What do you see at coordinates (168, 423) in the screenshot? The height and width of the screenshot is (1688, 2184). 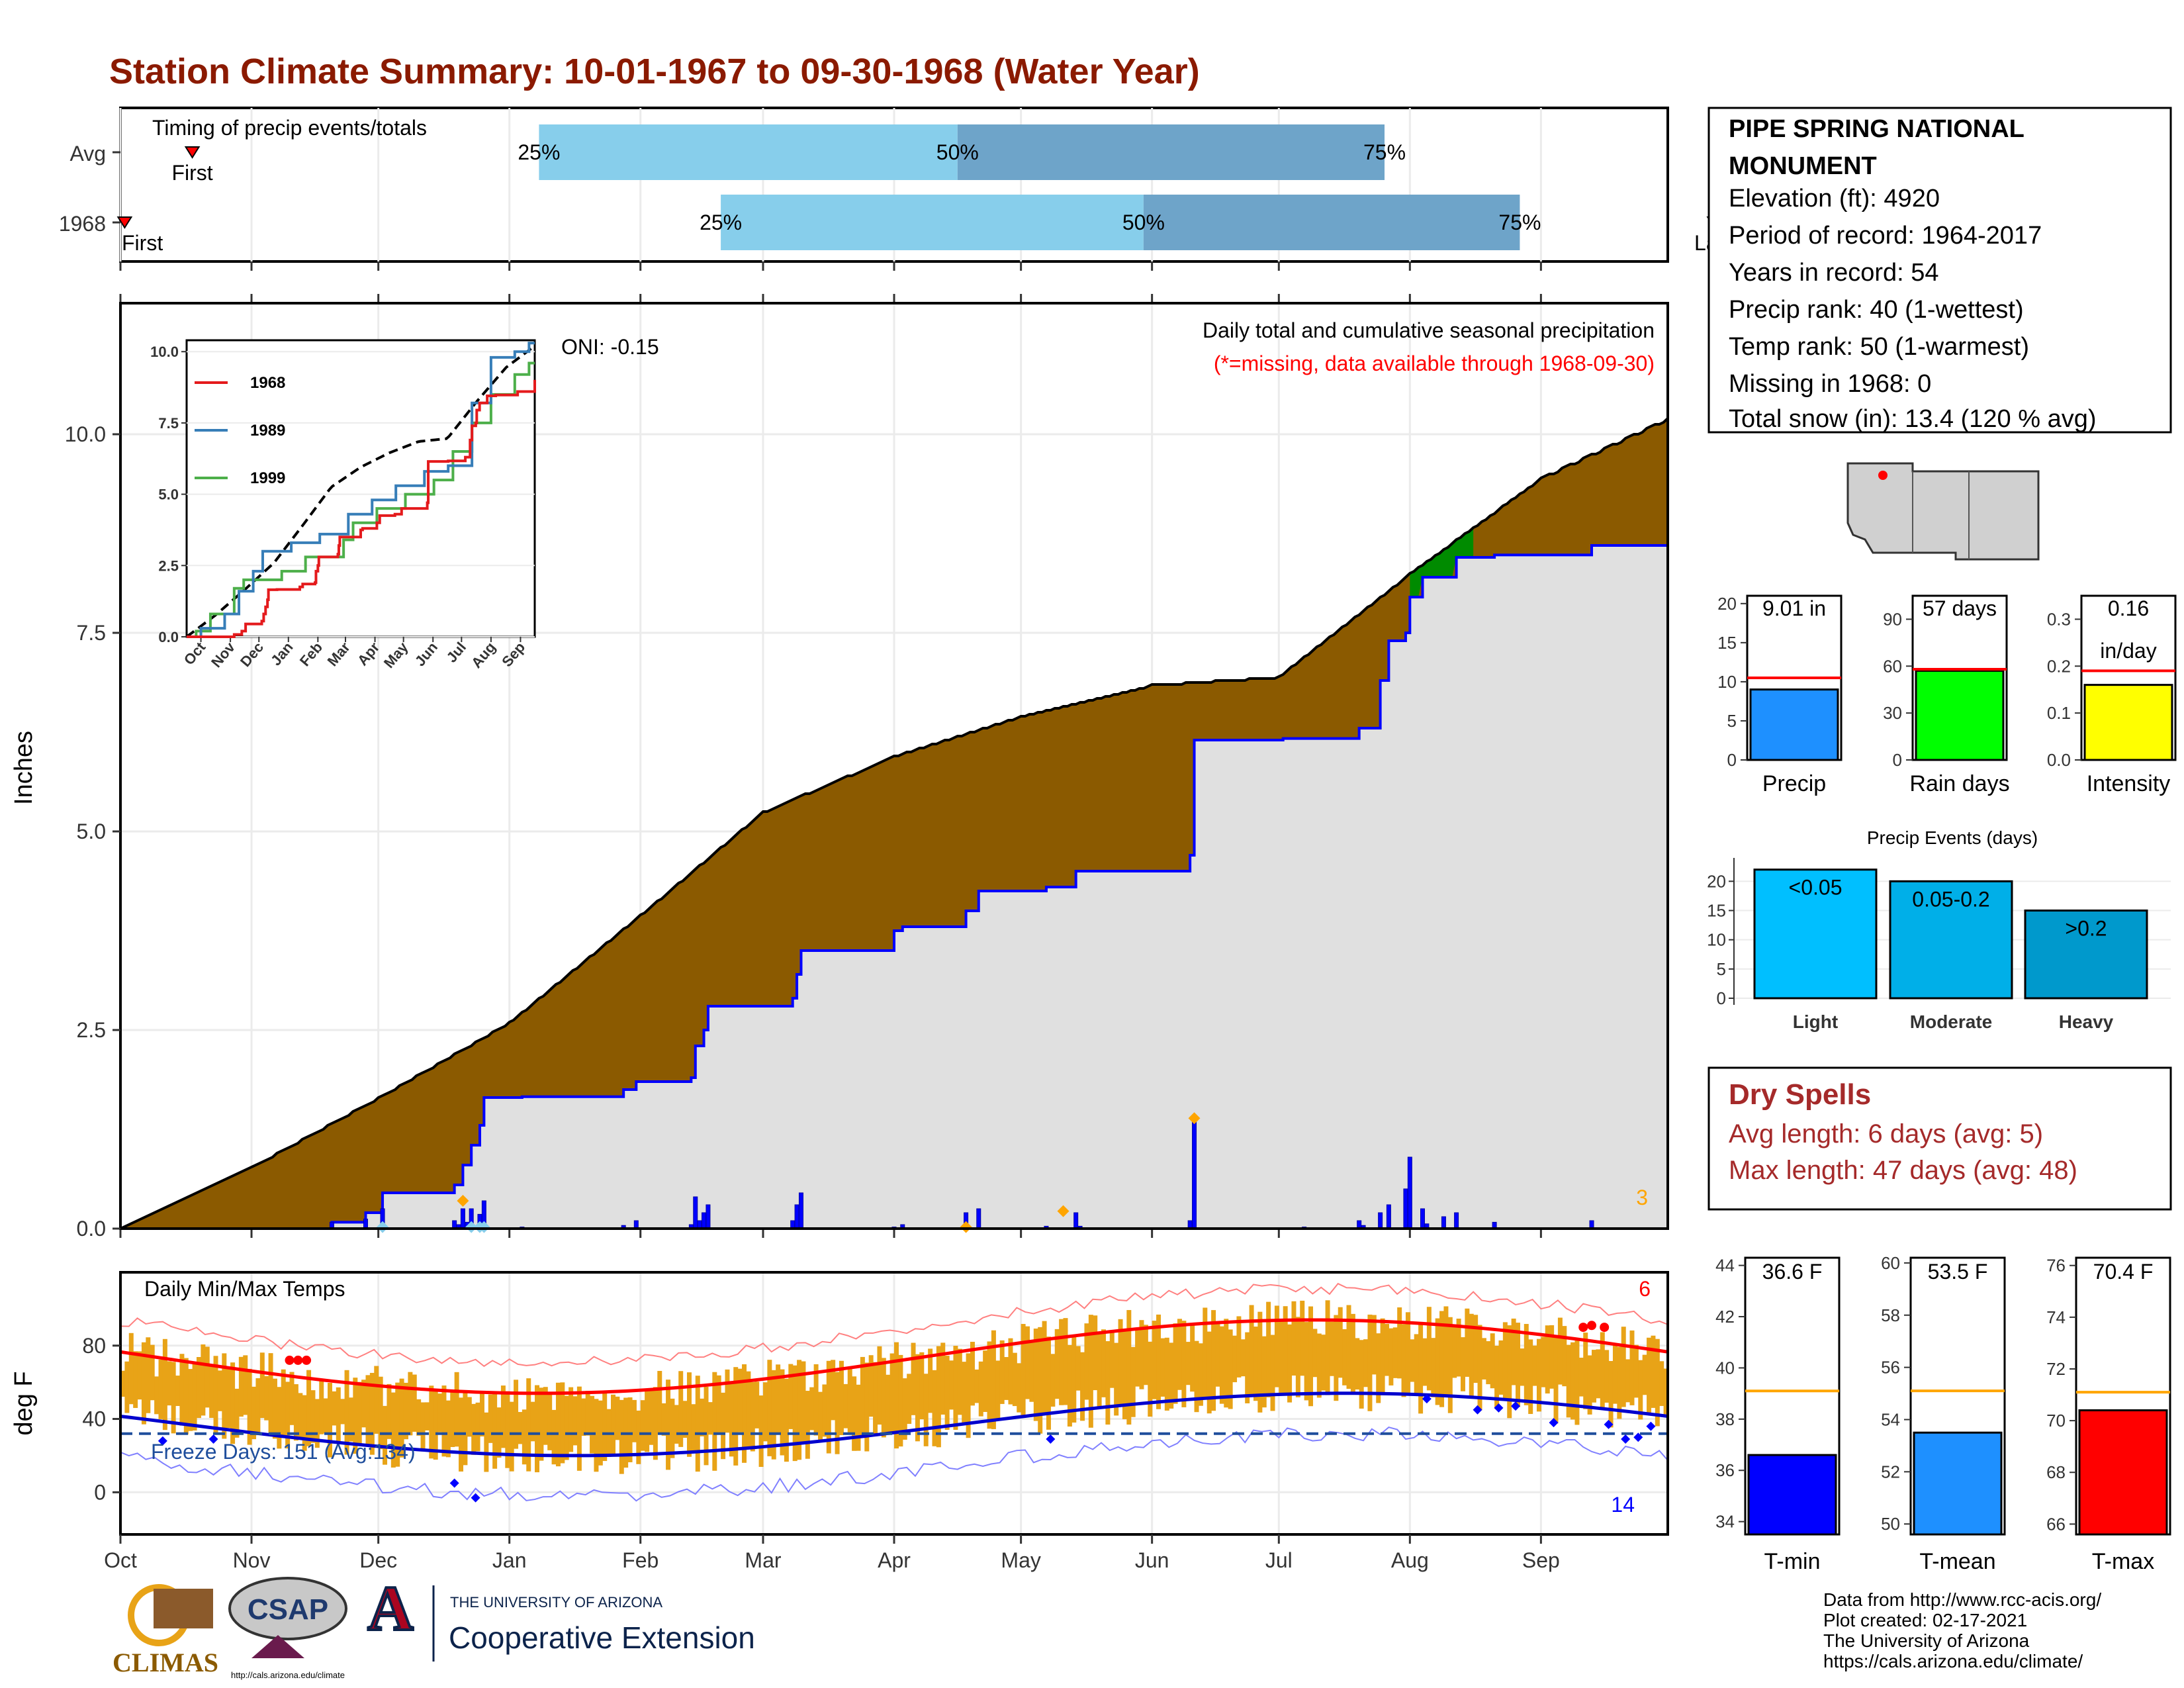 I see `inset-y-tick-label: 7.5` at bounding box center [168, 423].